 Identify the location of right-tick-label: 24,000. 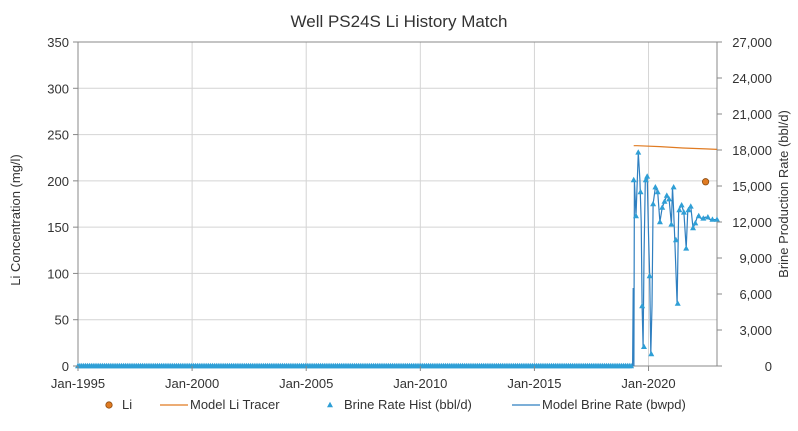
(752, 78).